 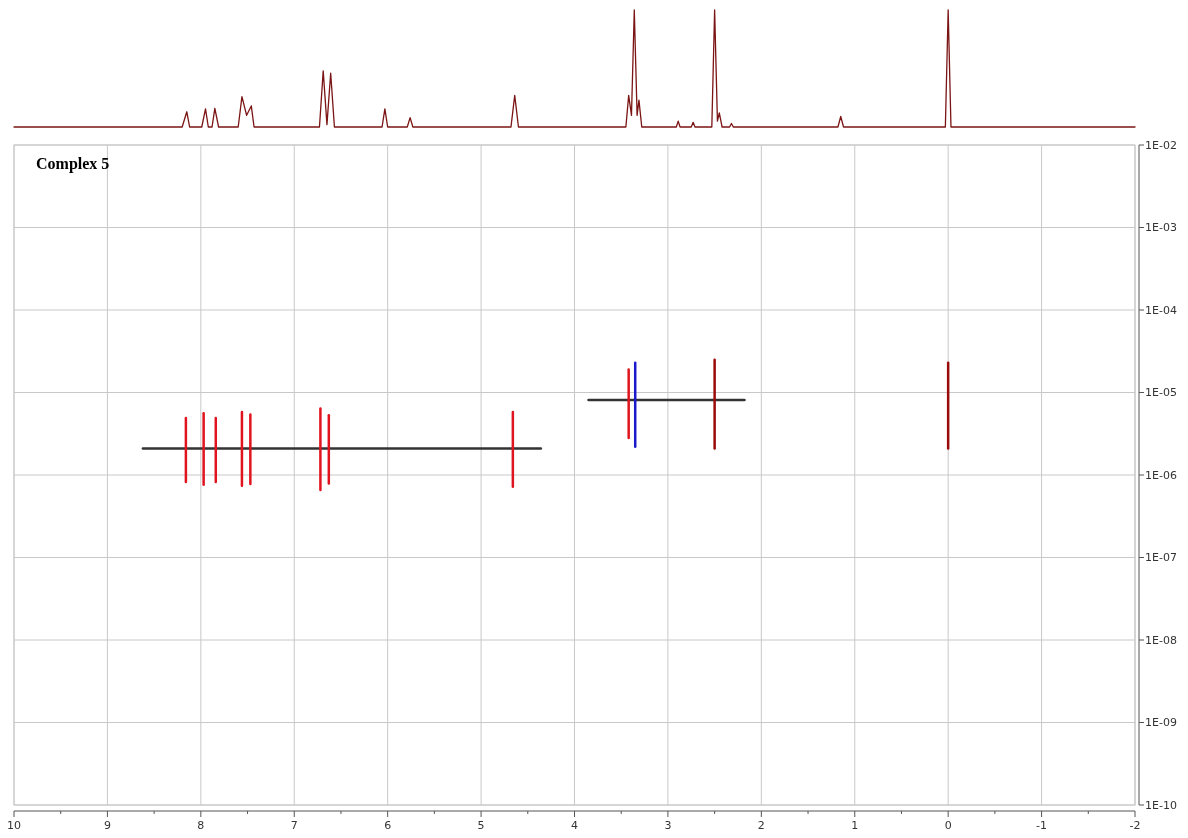 What do you see at coordinates (201, 825) in the screenshot?
I see `x-tick-label: 8` at bounding box center [201, 825].